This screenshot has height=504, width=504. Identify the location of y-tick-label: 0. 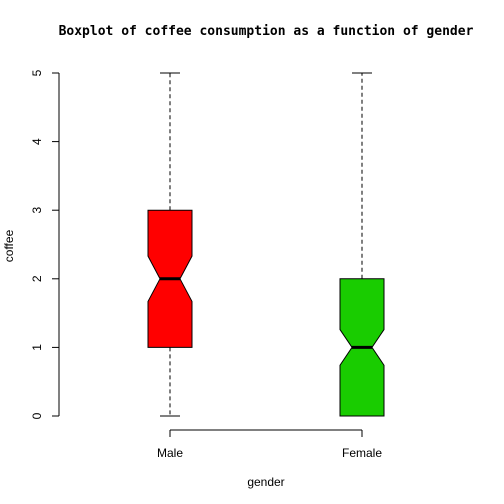
(37, 415).